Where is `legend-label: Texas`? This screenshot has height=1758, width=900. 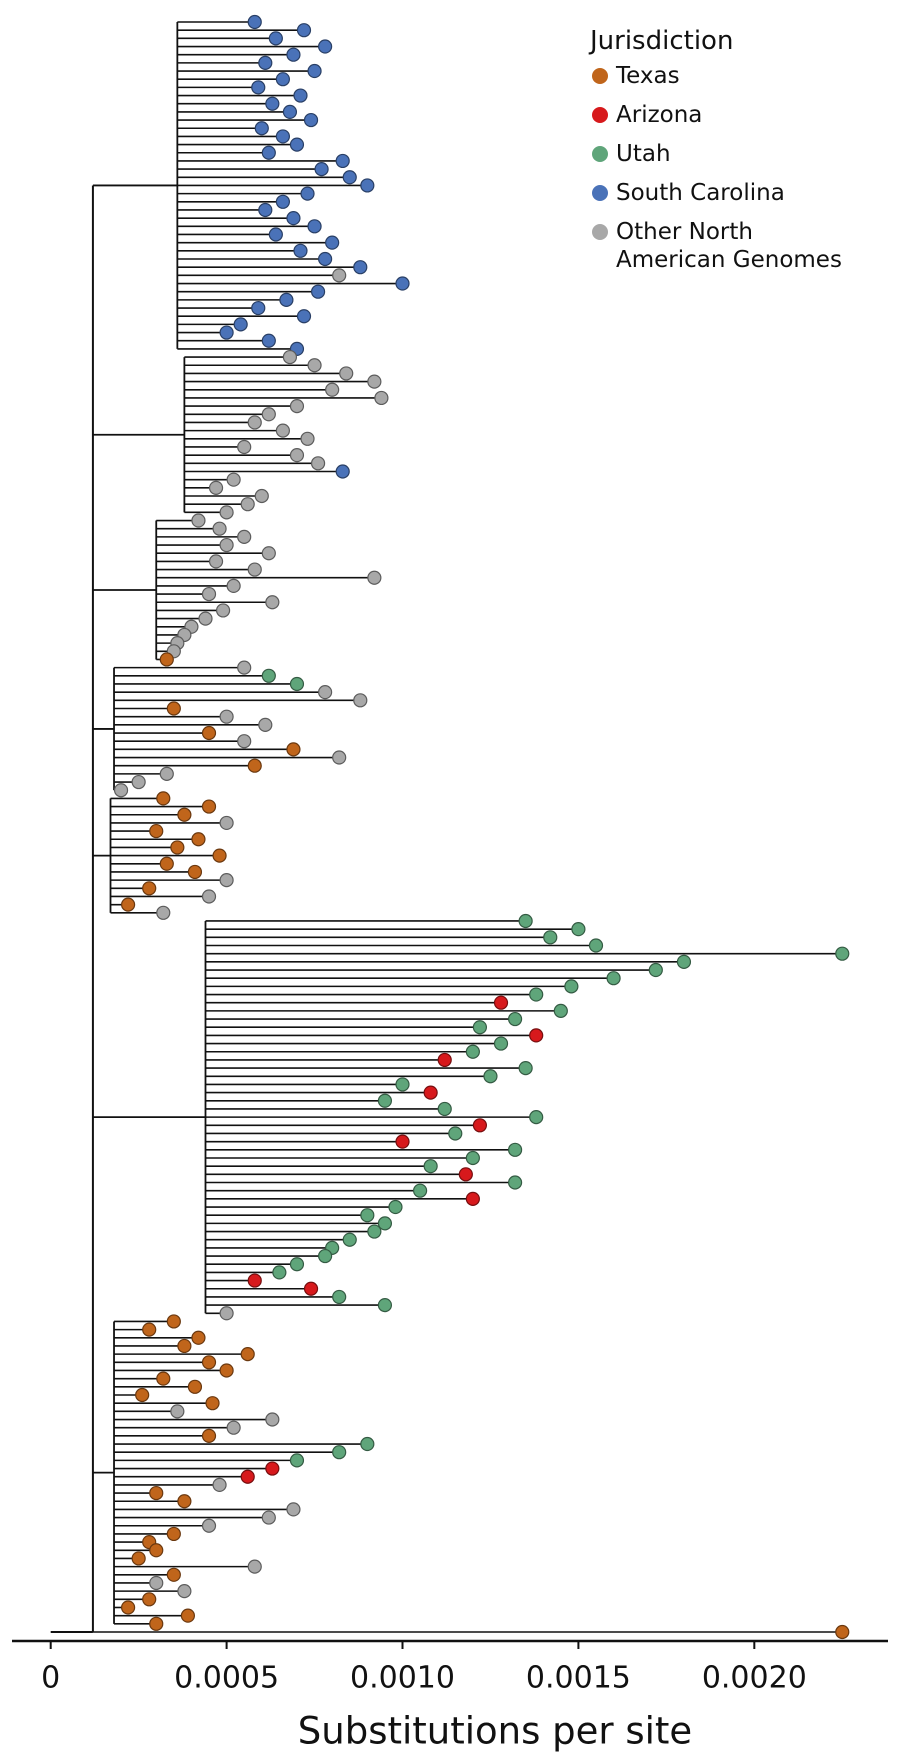 legend-label: Texas is located at coordinates (648, 76).